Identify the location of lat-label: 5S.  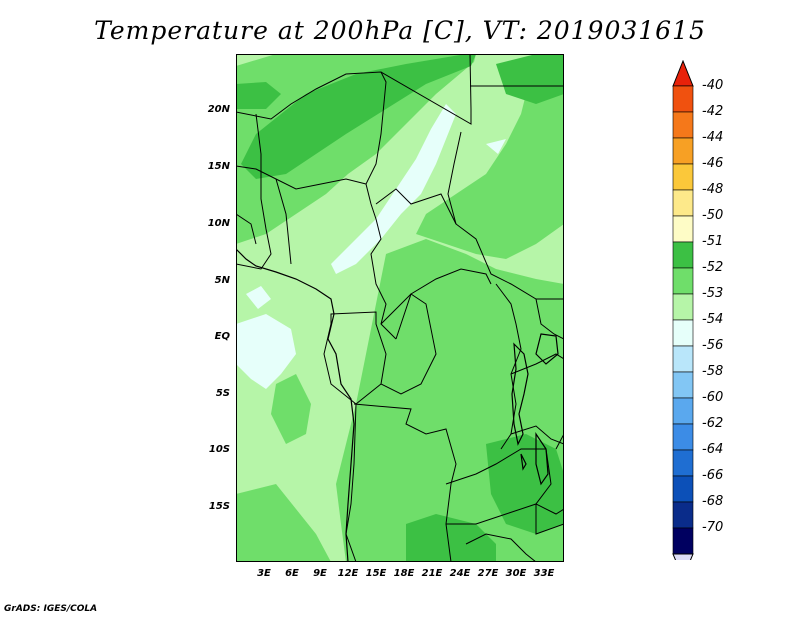
(222, 393).